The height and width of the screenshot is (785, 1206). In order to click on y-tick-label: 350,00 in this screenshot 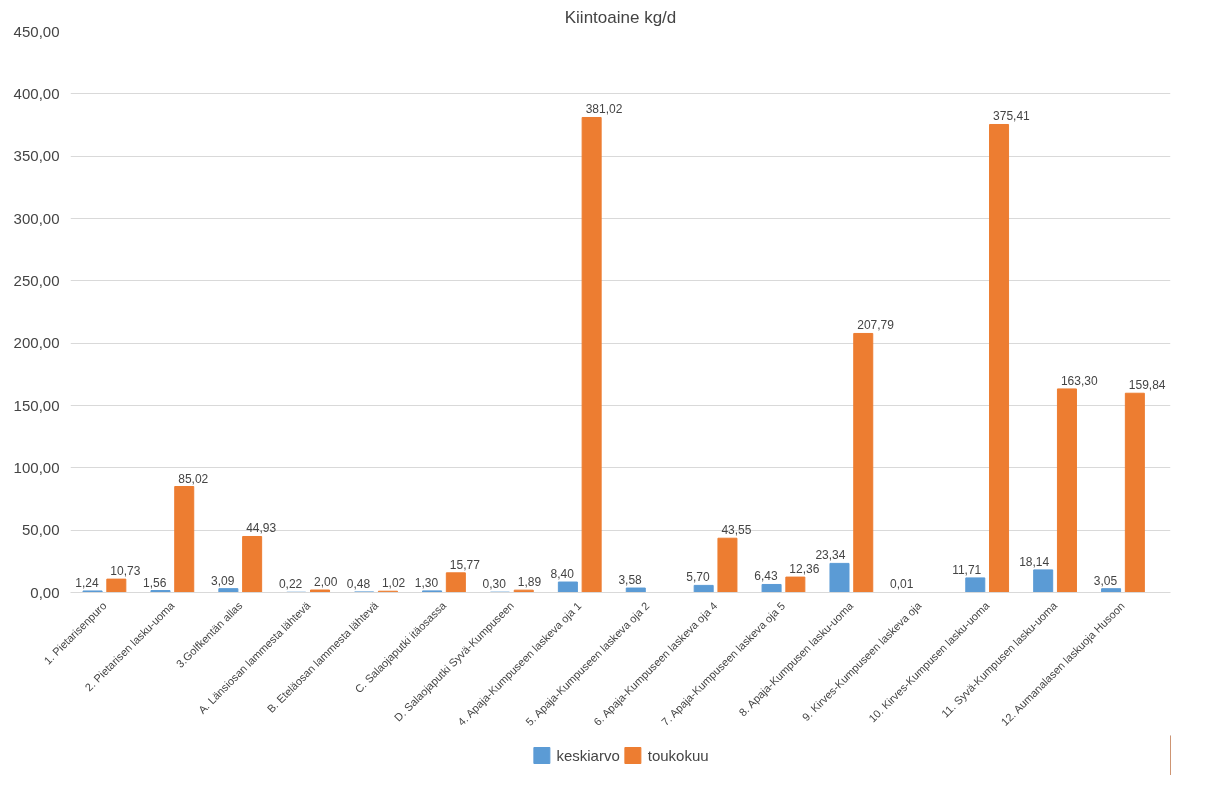, I will do `click(36, 156)`.